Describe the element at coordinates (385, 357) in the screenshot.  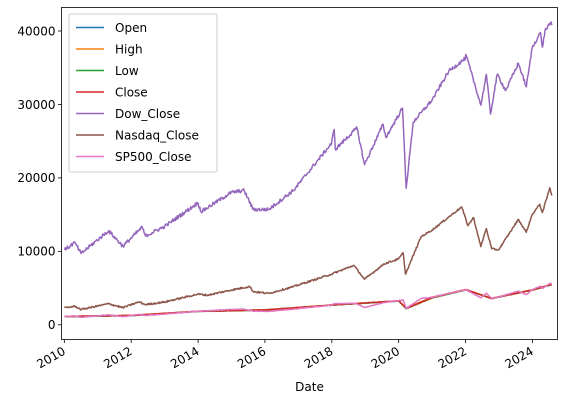
I see `x-tick-label: 2020` at that location.